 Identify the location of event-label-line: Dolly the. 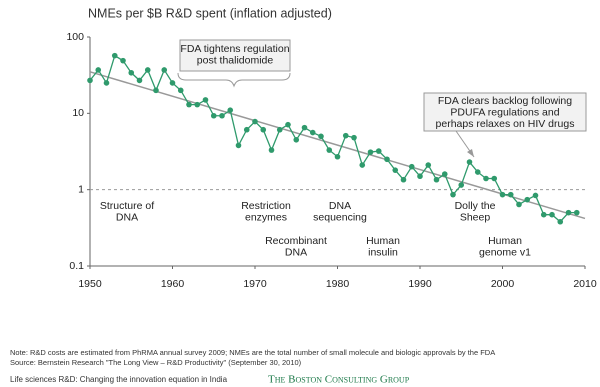
(475, 206).